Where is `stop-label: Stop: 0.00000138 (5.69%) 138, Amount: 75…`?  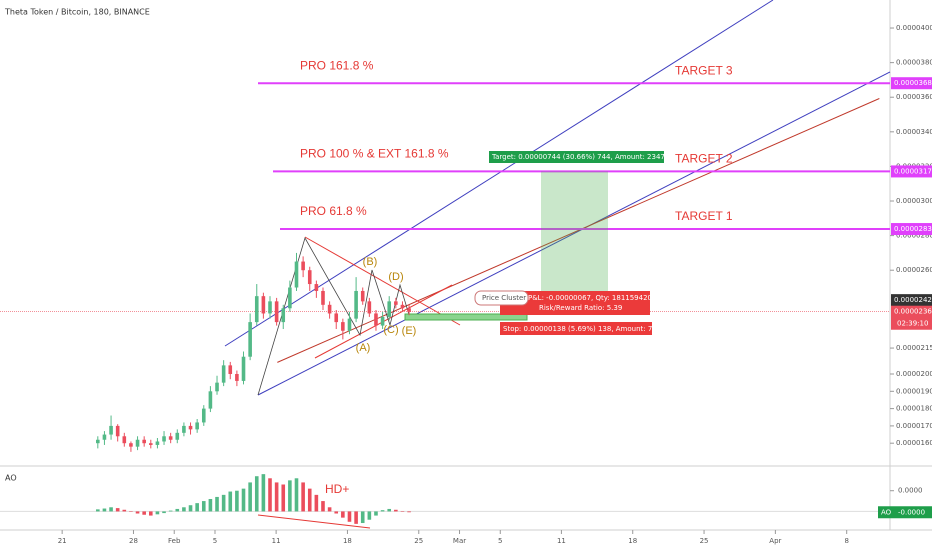
stop-label: Stop: 0.00000138 (5.69%) 138, Amount: 75… is located at coordinates (582, 329).